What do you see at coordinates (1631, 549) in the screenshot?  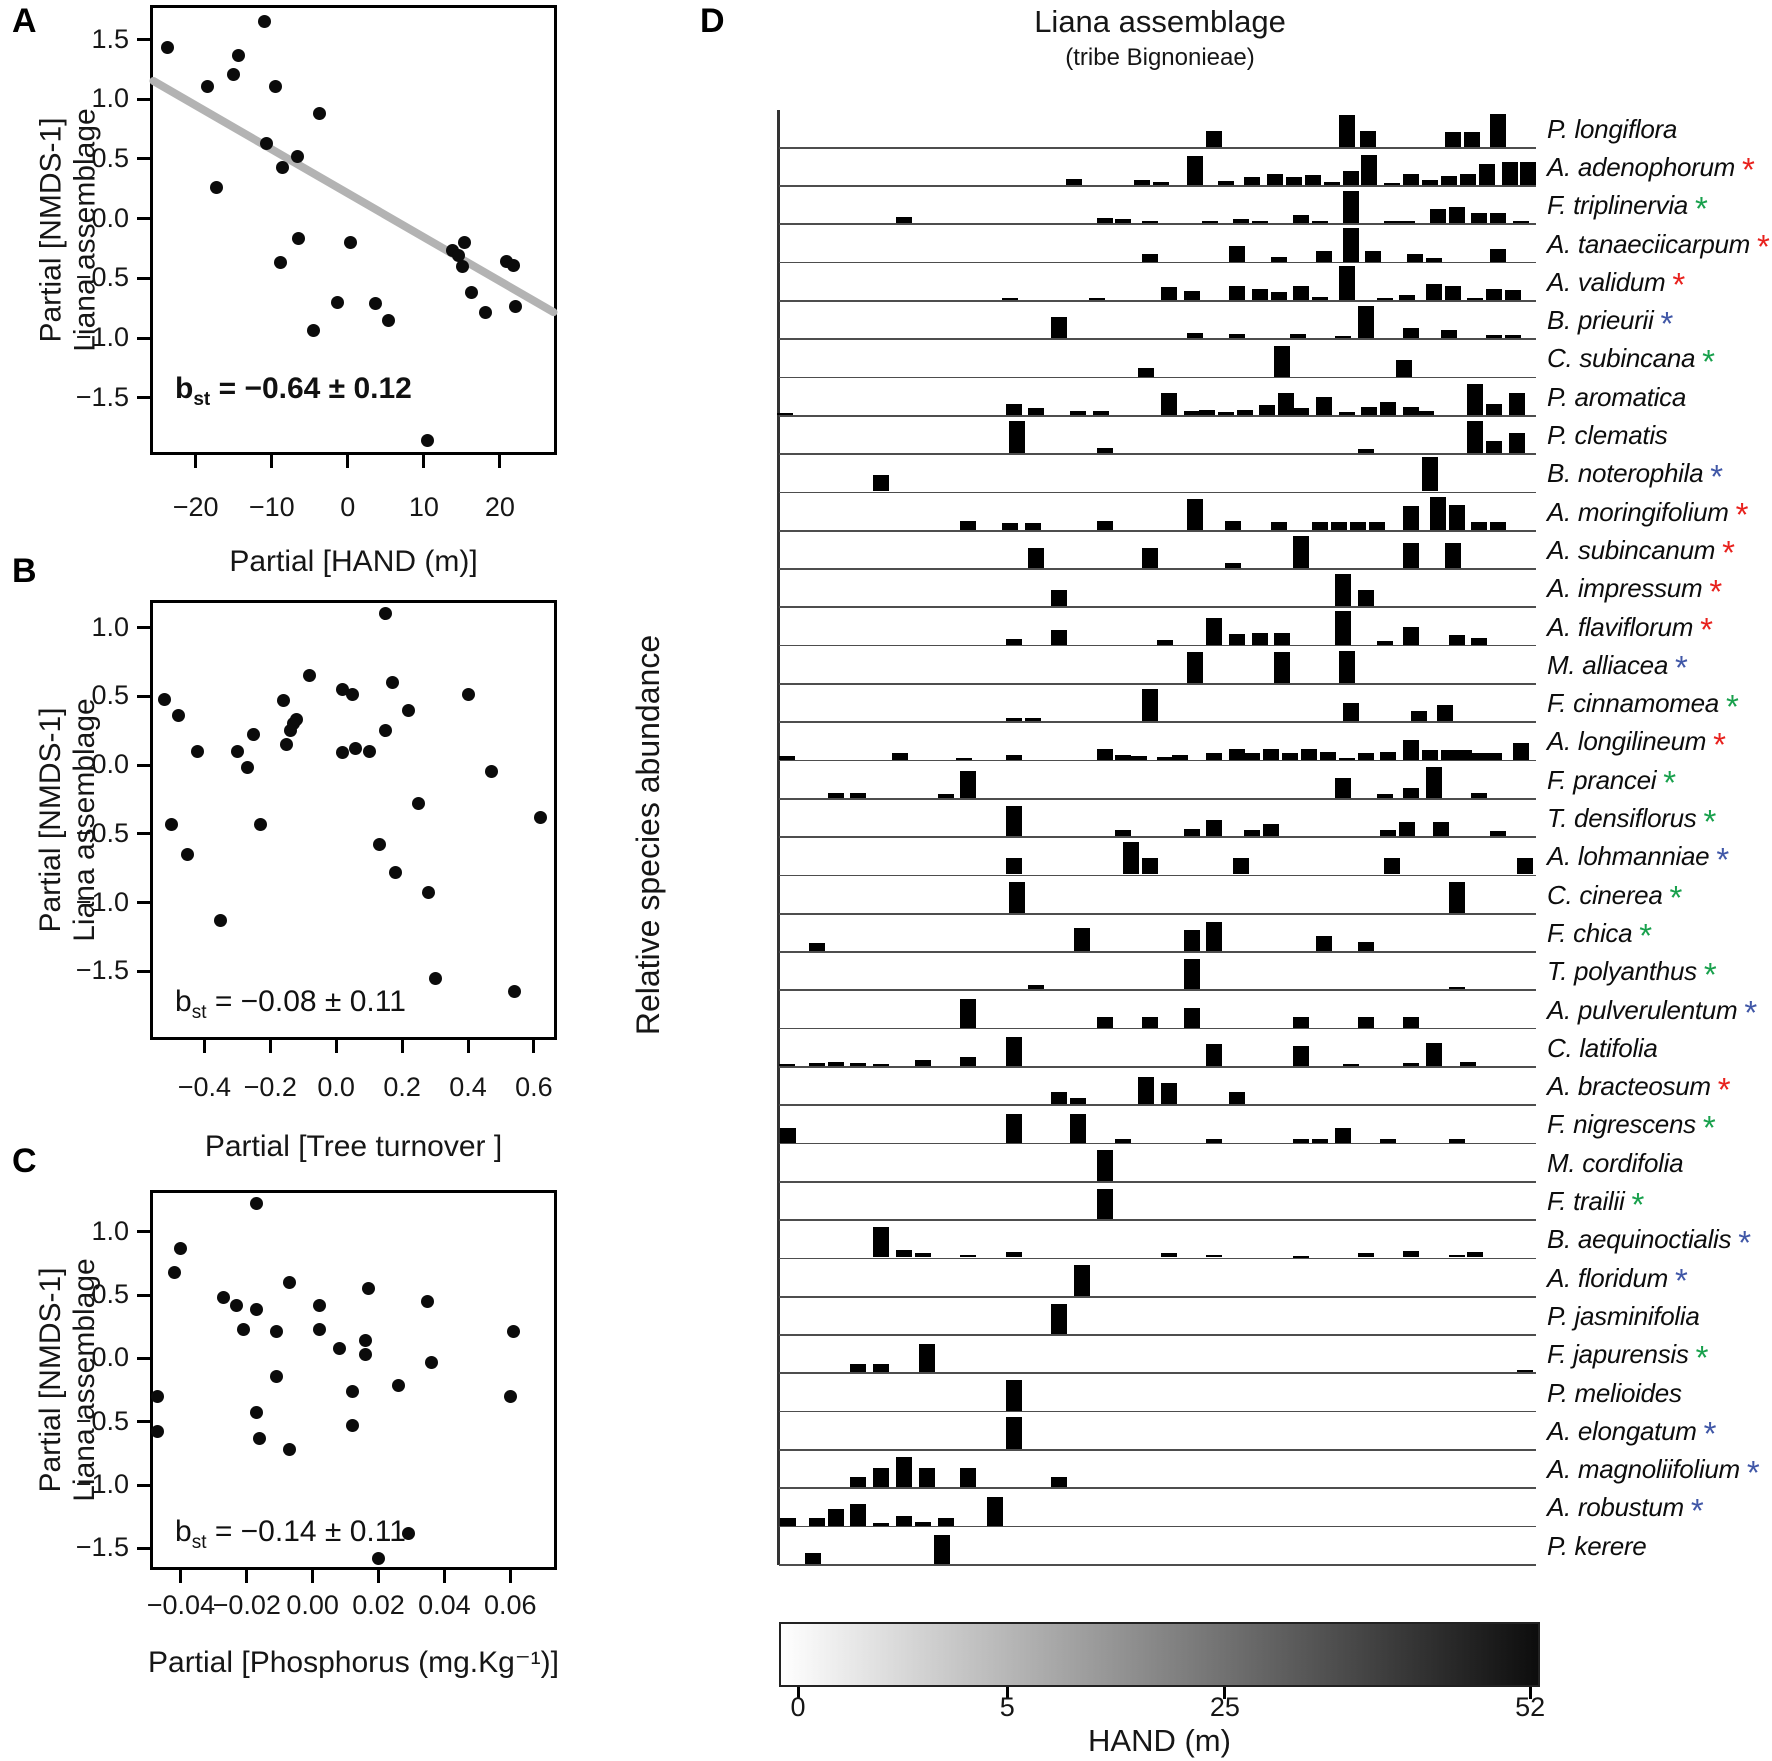 I see `species-name: A. subincanum` at bounding box center [1631, 549].